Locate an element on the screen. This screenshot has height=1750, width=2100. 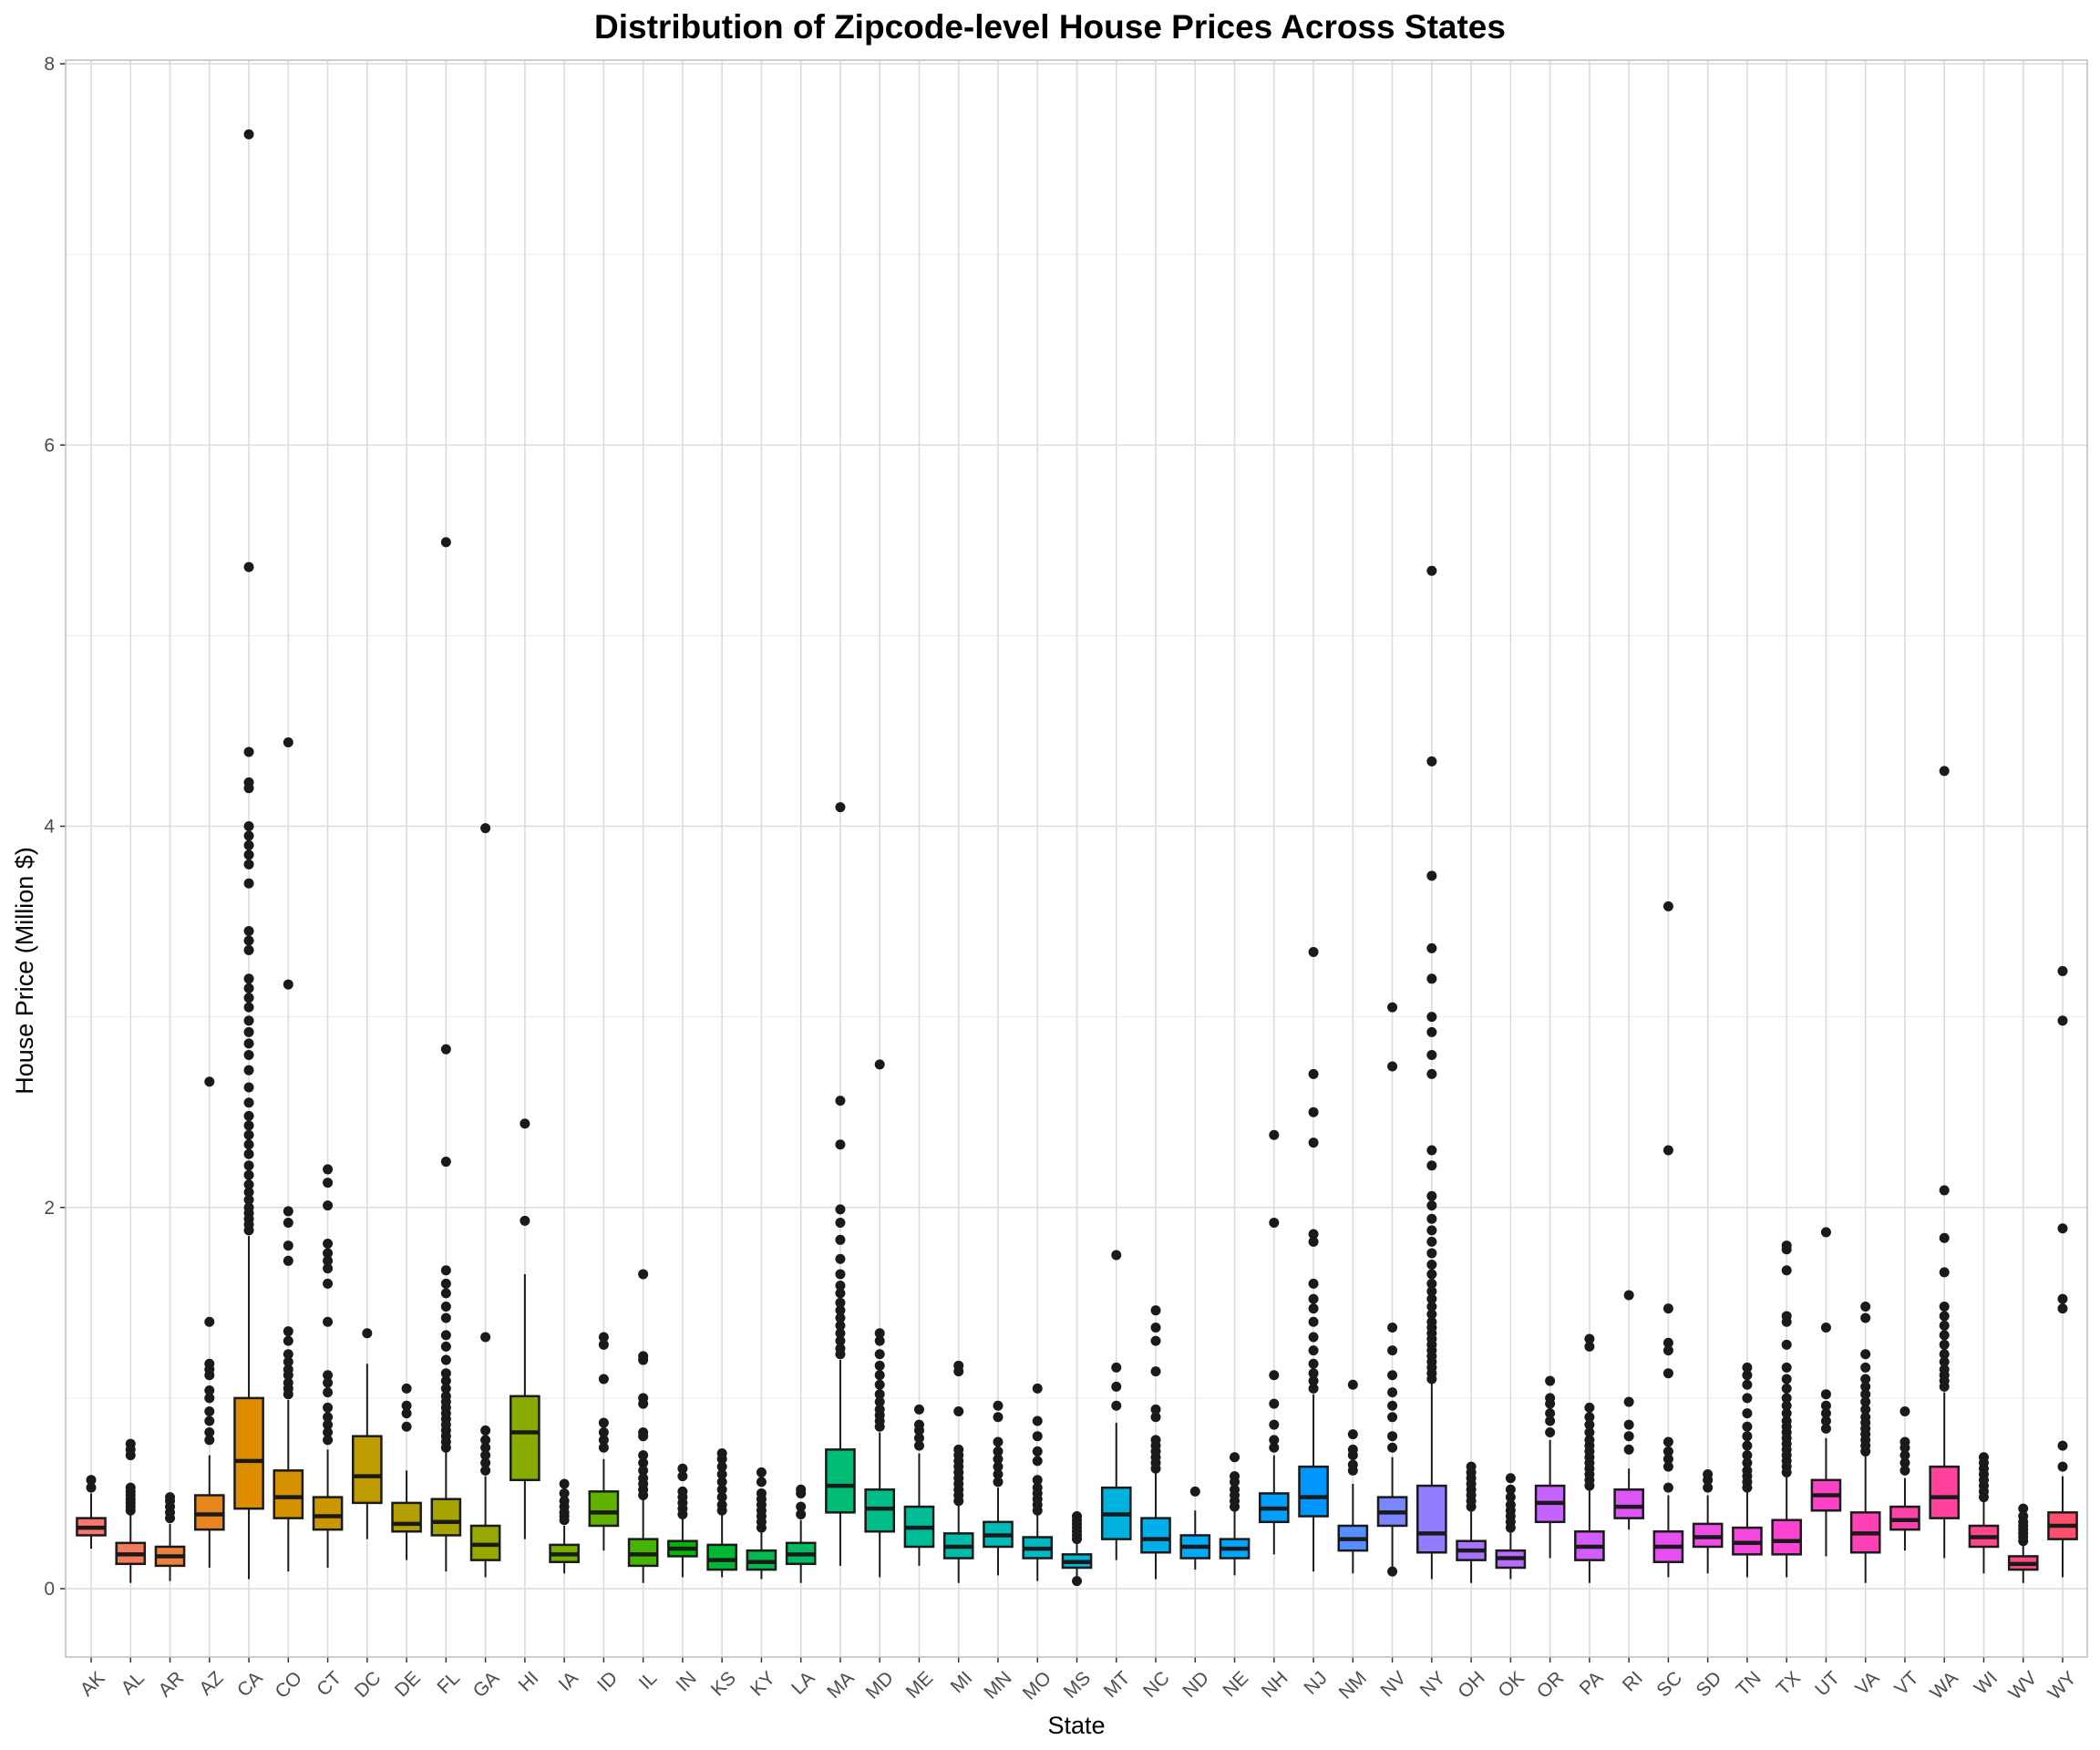
box-WI is located at coordinates (1984, 1513).